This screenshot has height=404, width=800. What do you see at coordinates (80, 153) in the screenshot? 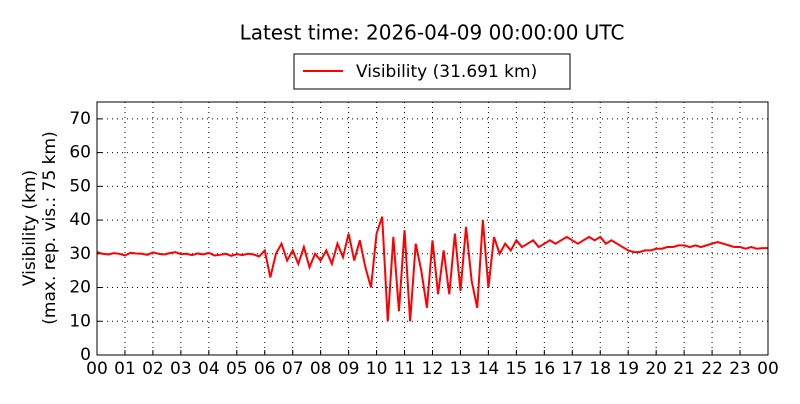
I see `y-tick-label: 60` at bounding box center [80, 153].